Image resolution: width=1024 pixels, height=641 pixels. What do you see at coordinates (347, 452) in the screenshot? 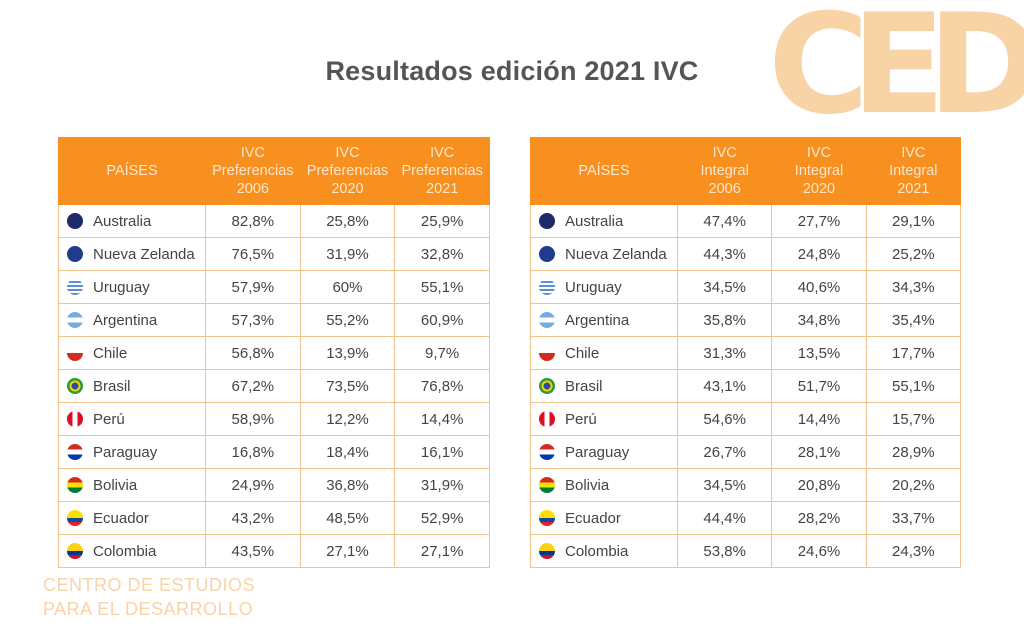
I see `value-cell: 18,4%` at bounding box center [347, 452].